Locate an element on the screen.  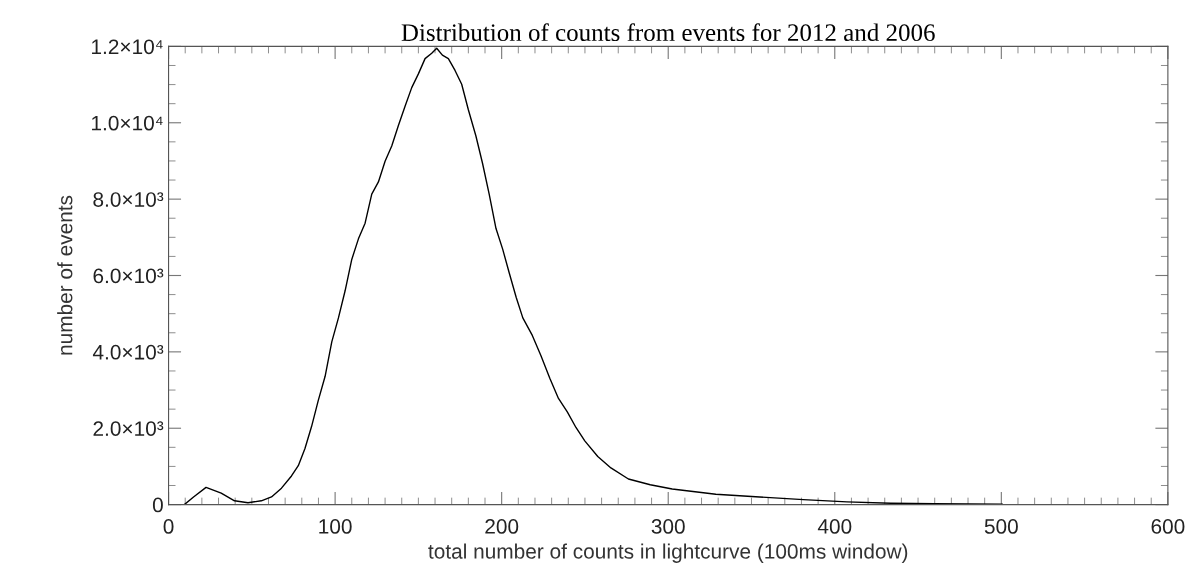
x-tick-label: 400 is located at coordinates (834, 526).